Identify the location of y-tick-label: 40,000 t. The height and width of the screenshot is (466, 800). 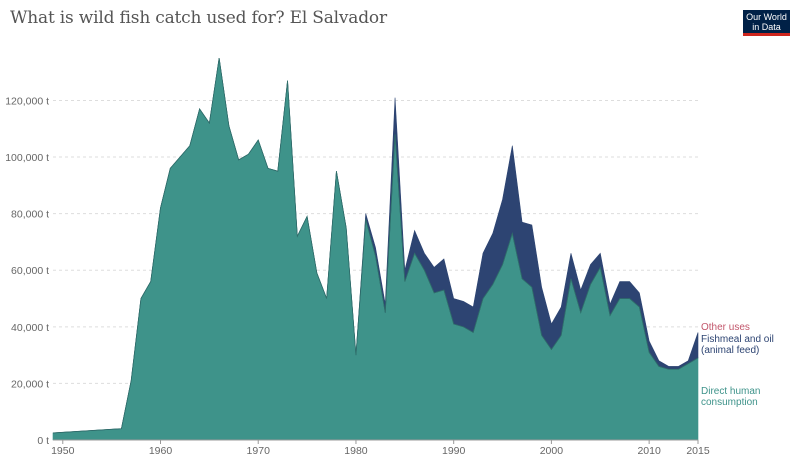
(30, 328).